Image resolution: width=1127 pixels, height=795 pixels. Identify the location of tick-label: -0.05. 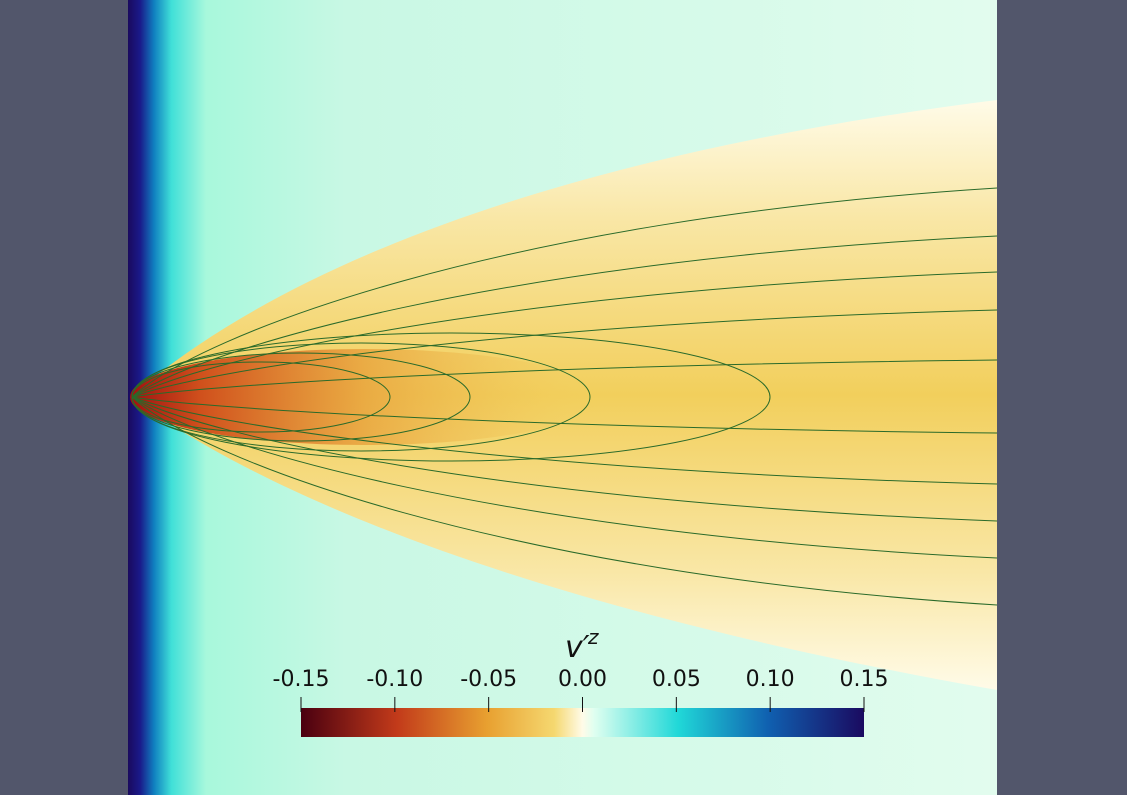
(488, 679).